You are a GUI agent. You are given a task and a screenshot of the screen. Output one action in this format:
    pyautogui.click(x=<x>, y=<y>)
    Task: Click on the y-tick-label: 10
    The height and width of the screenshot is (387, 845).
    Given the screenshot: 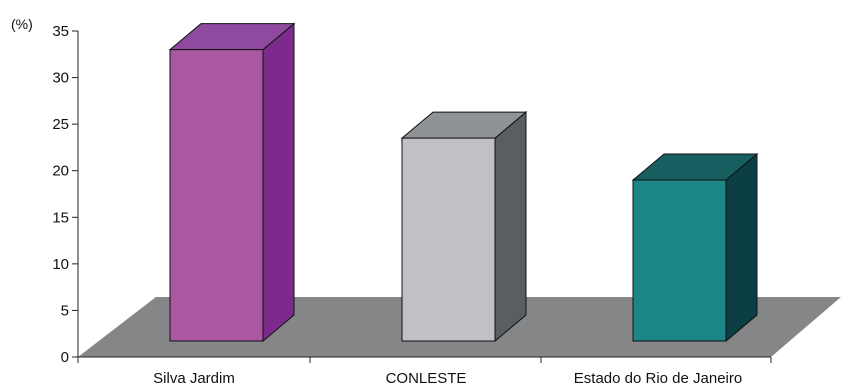 What is the action you would take?
    pyautogui.click(x=60, y=264)
    